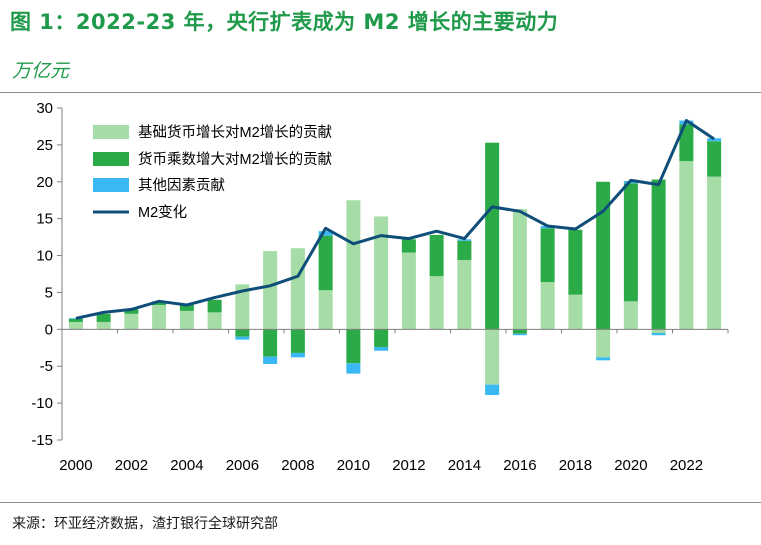 The image size is (761, 545). What do you see at coordinates (41, 71) in the screenshot?
I see `unit-label: 万亿元` at bounding box center [41, 71].